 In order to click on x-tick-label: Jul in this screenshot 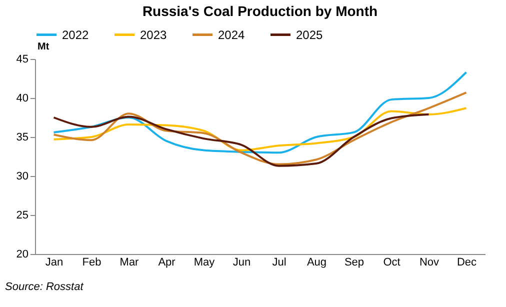, I will do `click(279, 262)`.